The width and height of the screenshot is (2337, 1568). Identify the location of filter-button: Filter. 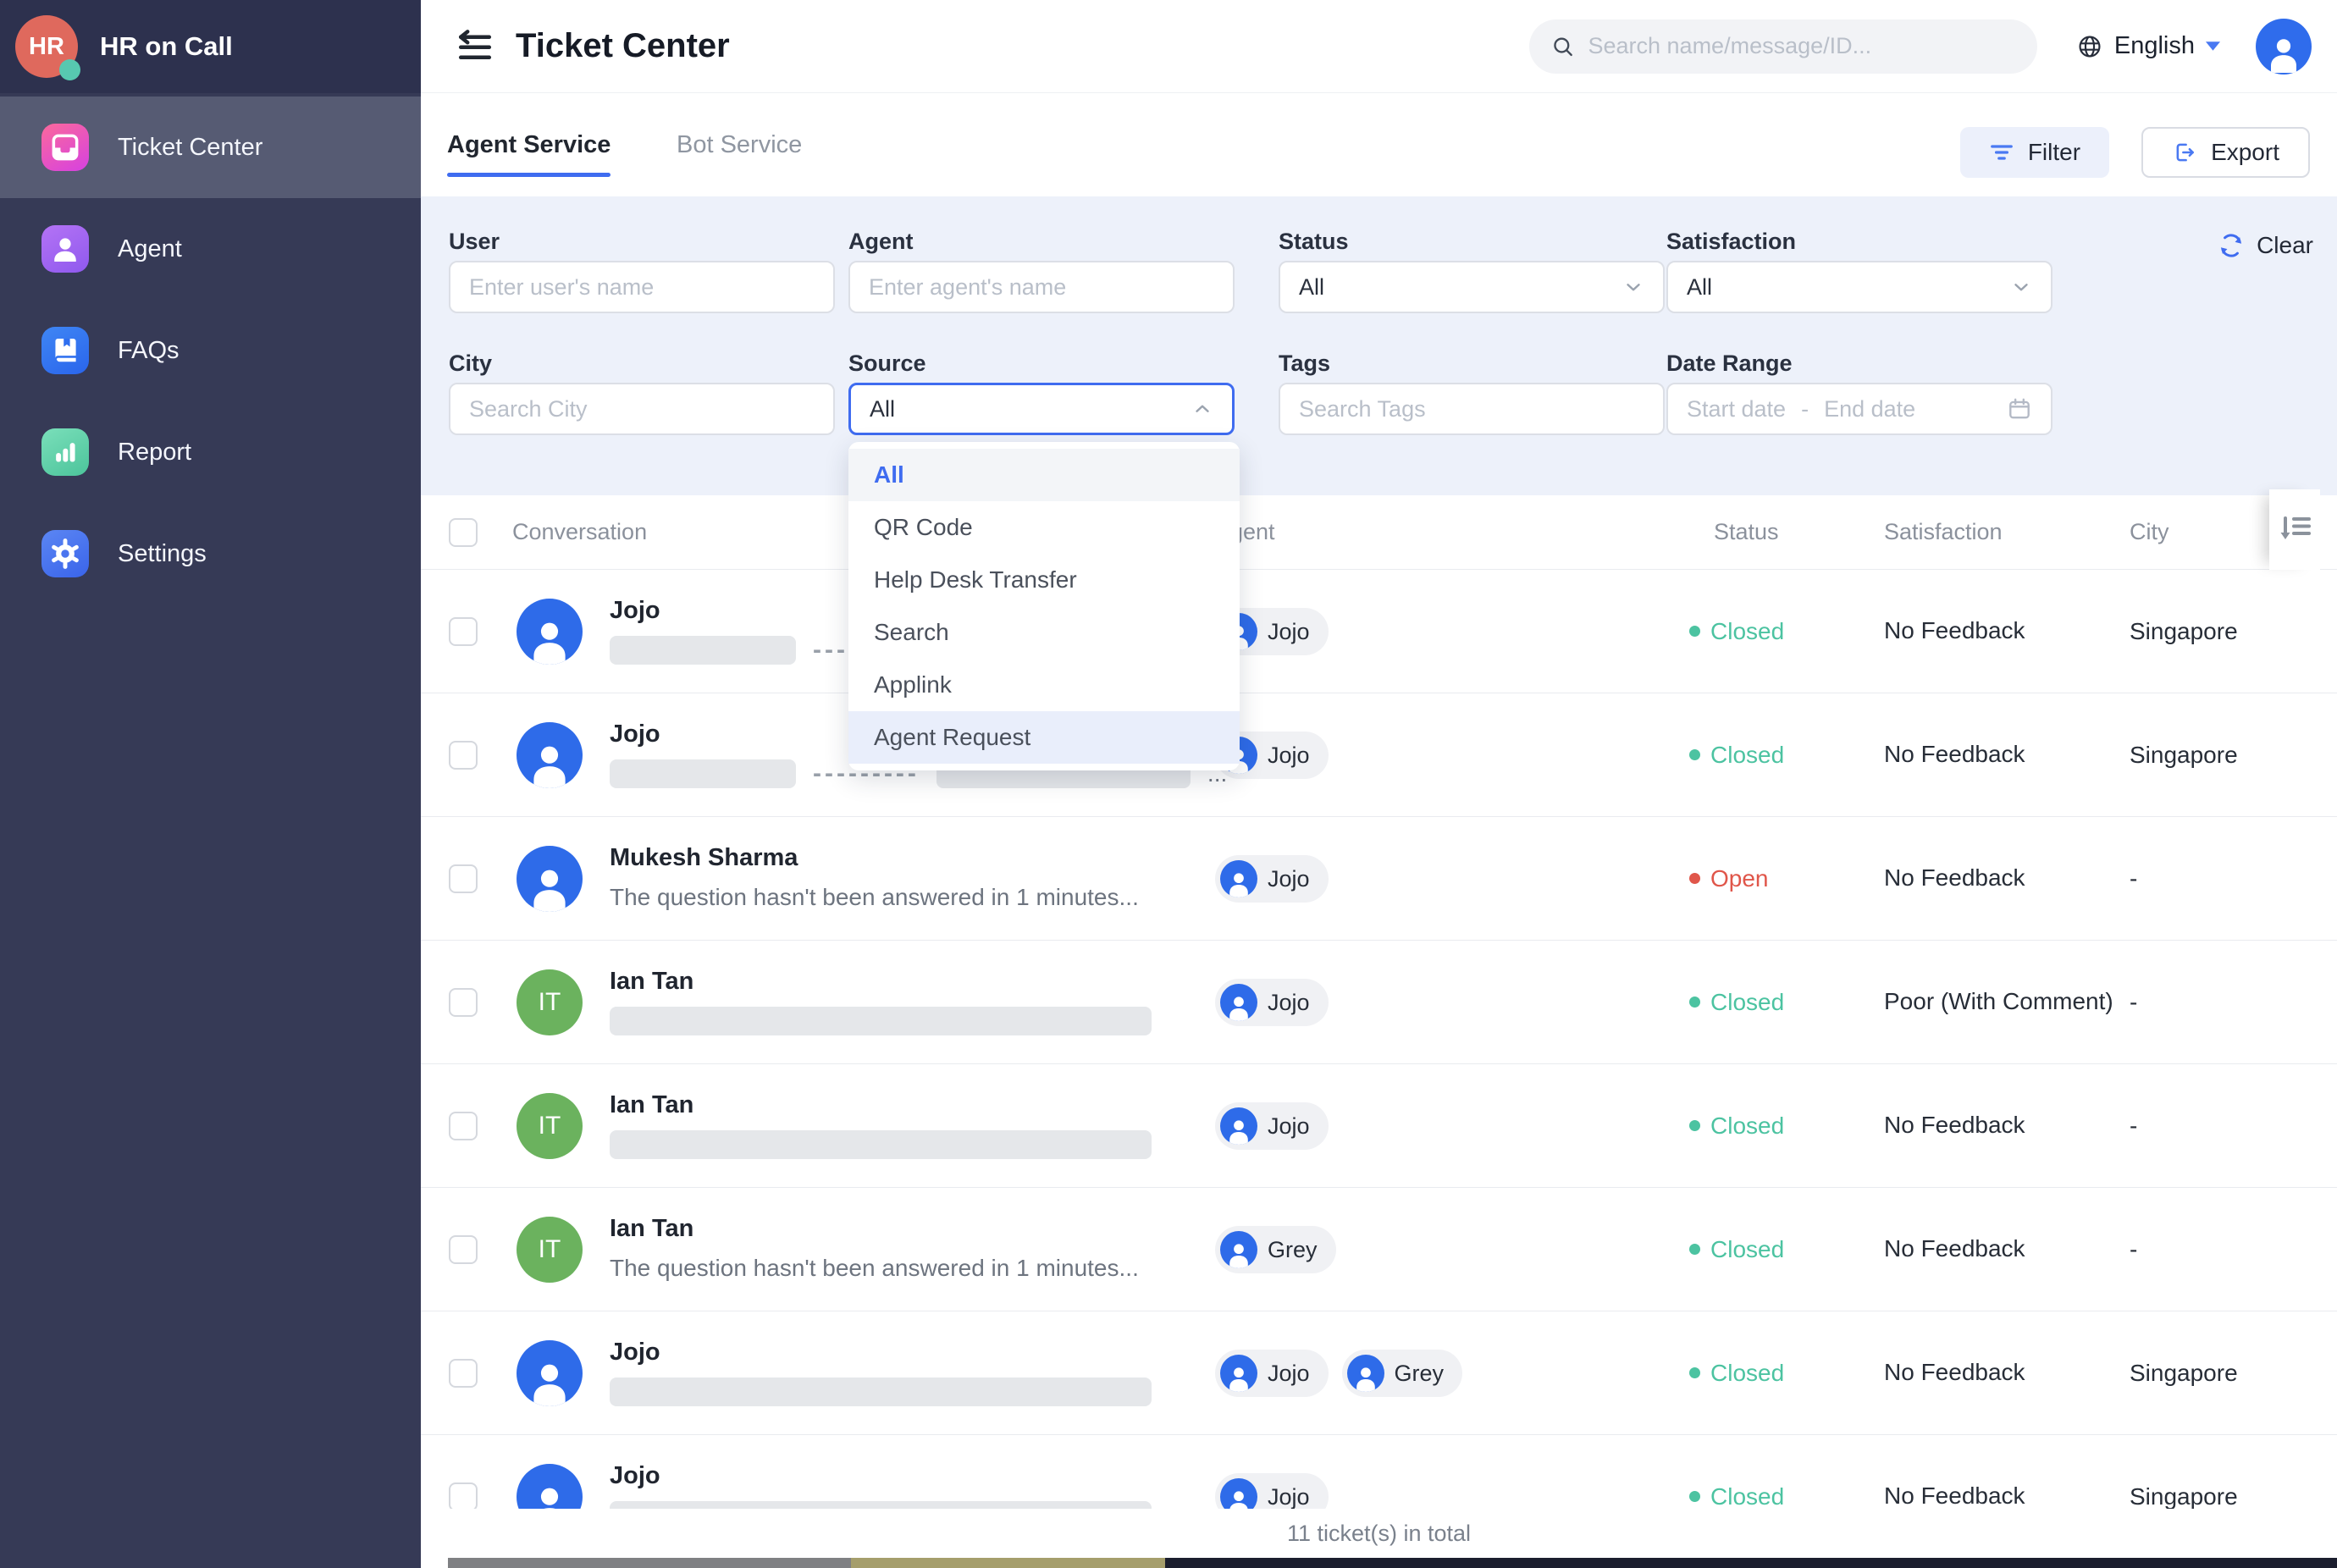
(2035, 152).